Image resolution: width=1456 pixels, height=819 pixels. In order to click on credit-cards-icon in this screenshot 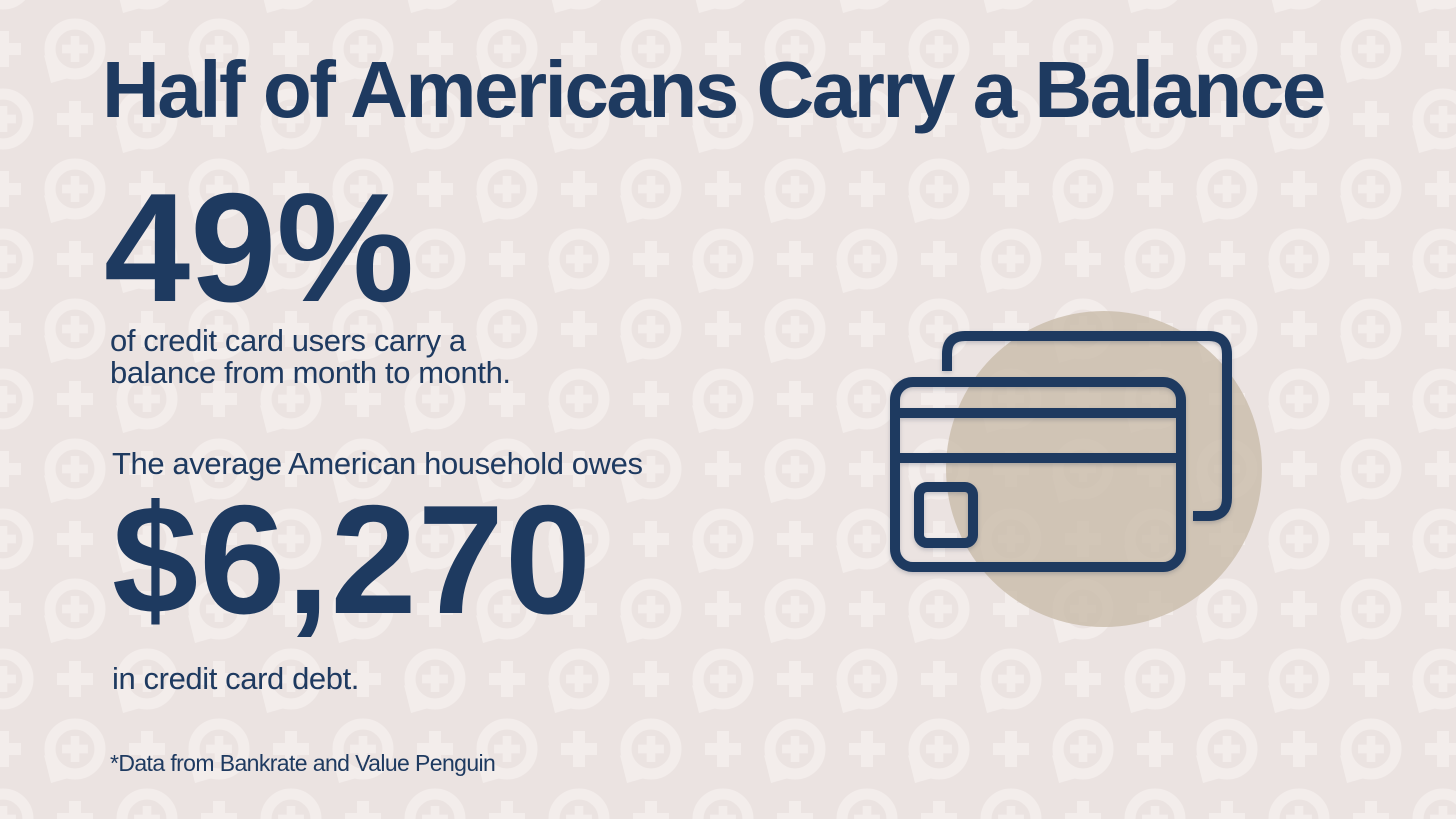, I will do `click(1061, 451)`.